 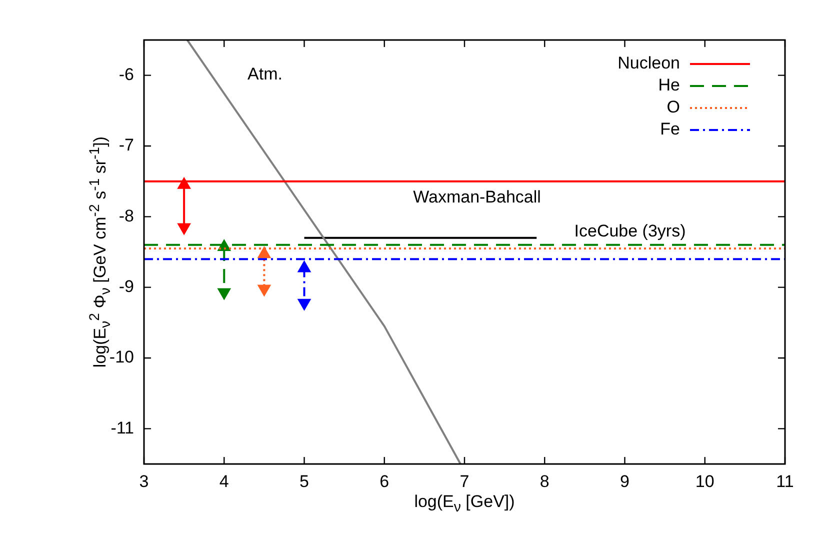 I want to click on legend-label: Fe, so click(x=670, y=129).